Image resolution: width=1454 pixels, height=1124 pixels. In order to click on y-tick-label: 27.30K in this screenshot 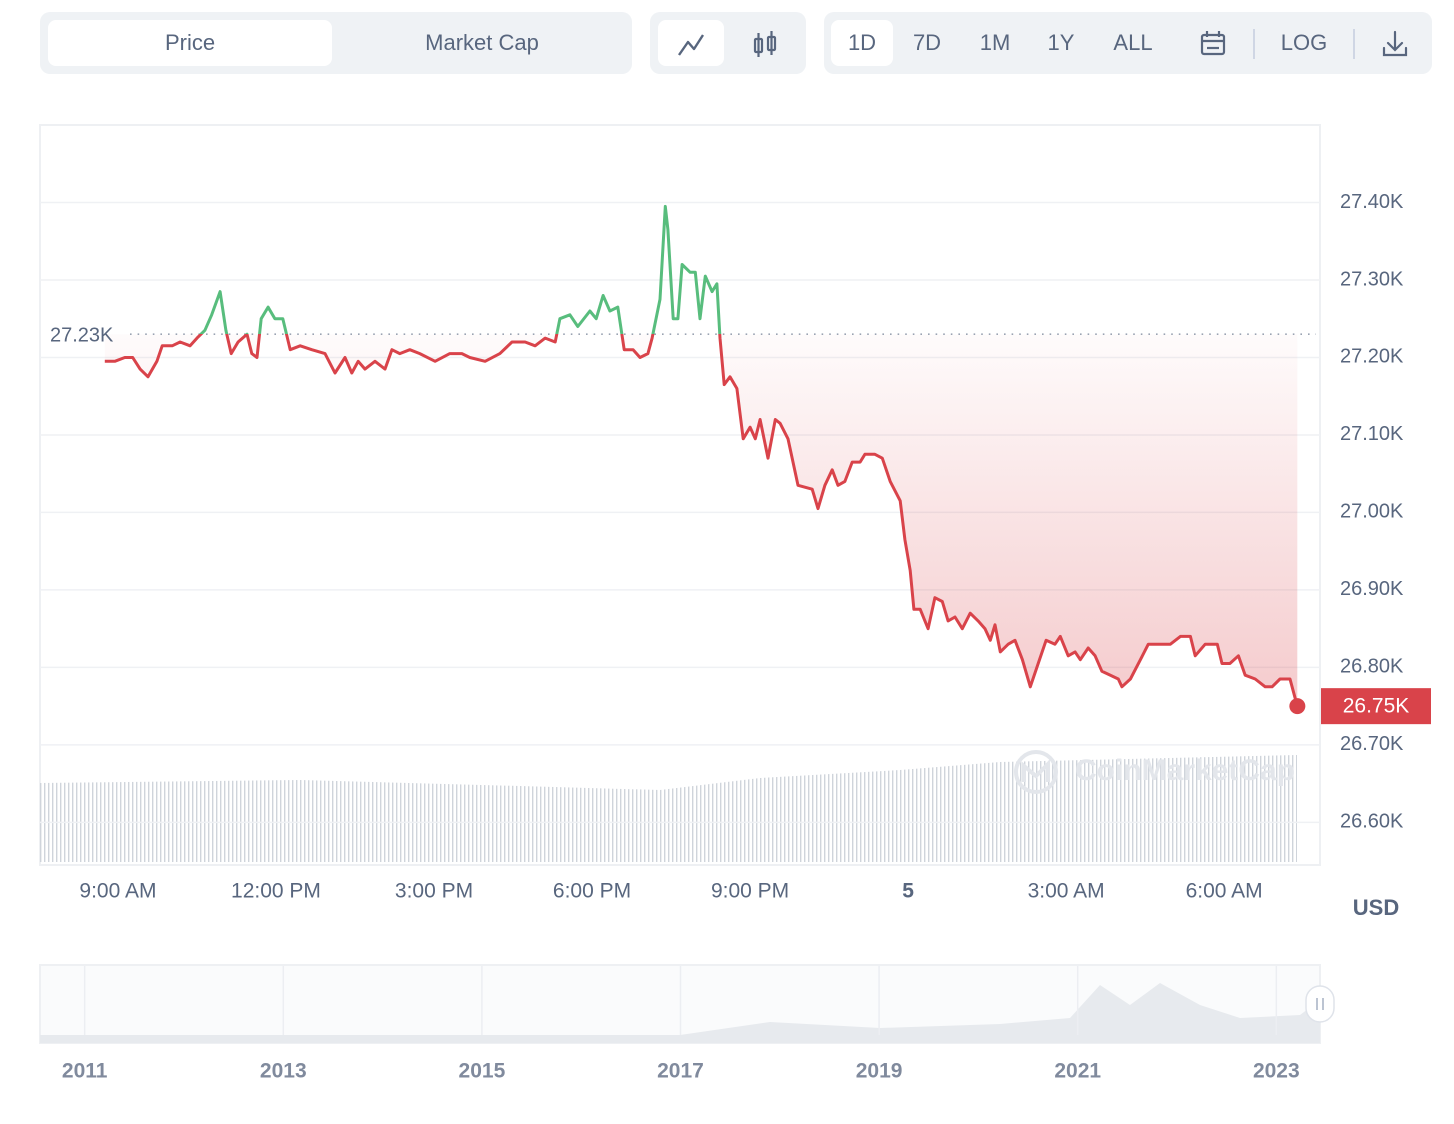, I will do `click(1372, 279)`.